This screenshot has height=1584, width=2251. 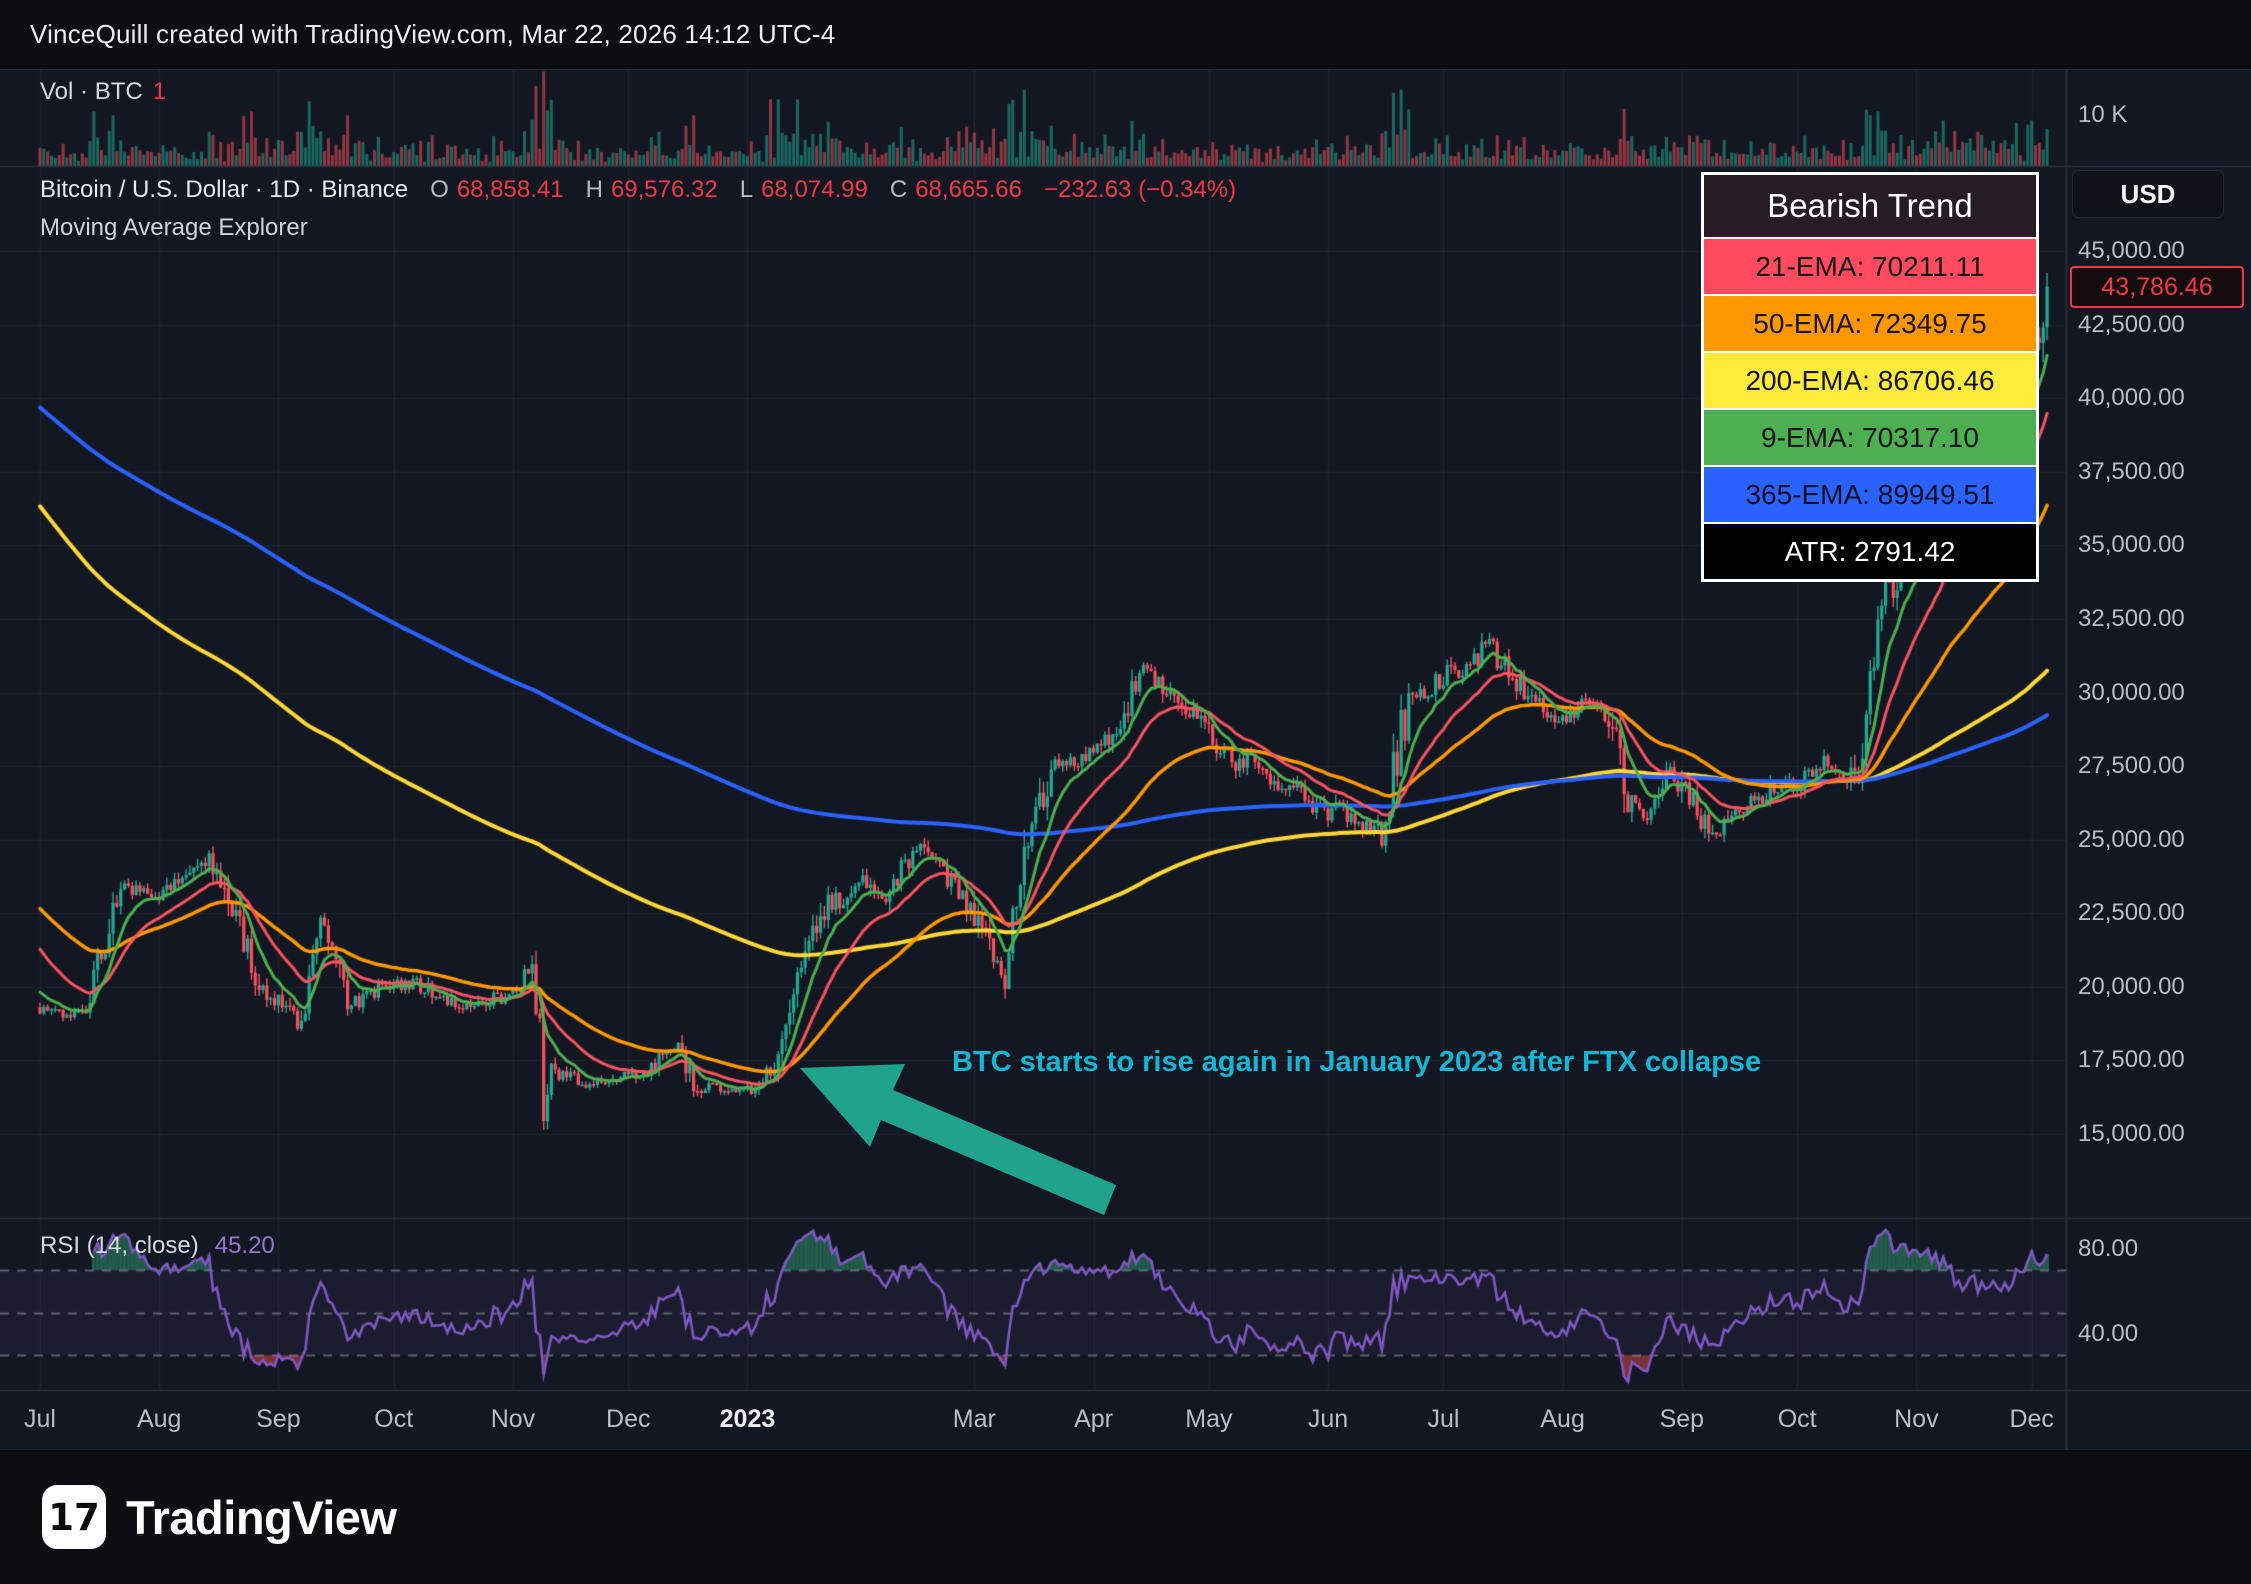 What do you see at coordinates (119, 1245) in the screenshot?
I see `rsi-legend-label: RSI (14, close)` at bounding box center [119, 1245].